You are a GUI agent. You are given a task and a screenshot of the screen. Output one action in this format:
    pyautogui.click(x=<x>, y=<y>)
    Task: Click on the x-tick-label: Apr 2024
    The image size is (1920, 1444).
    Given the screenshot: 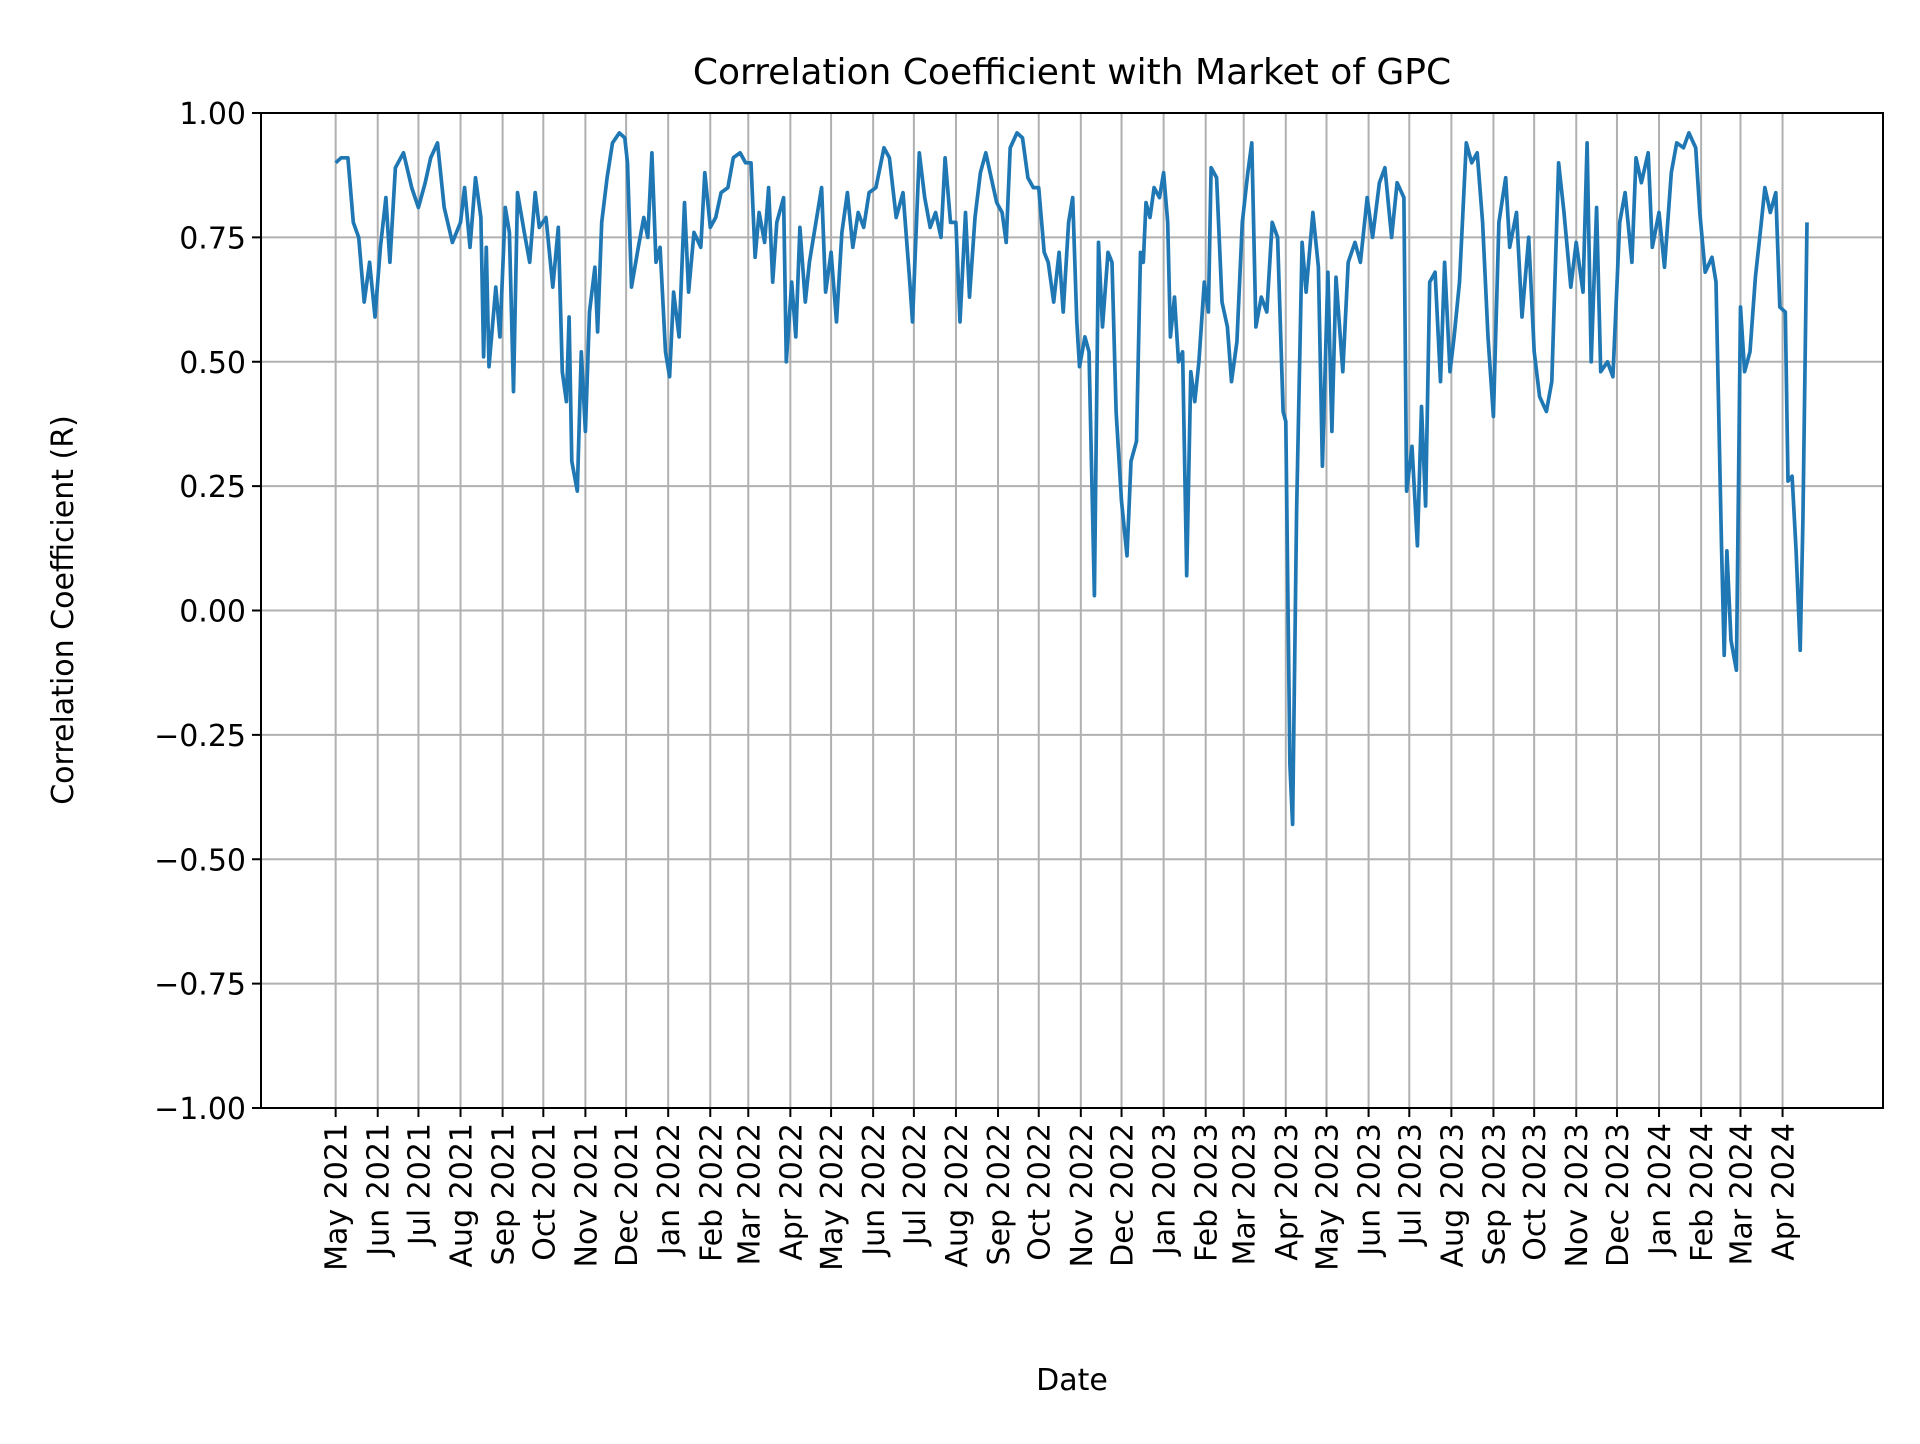 What is the action you would take?
    pyautogui.click(x=1784, y=1192)
    